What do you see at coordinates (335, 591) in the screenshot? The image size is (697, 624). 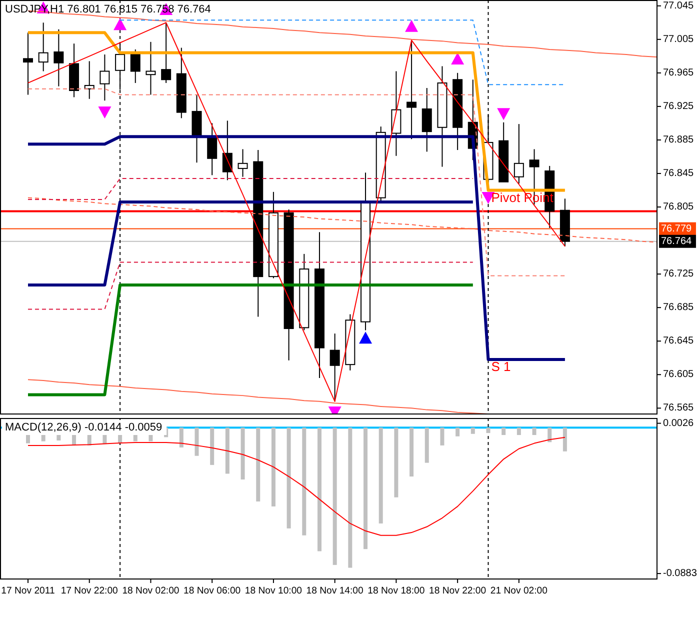 I see `x-tick-label: 18 Nov 14:00` at bounding box center [335, 591].